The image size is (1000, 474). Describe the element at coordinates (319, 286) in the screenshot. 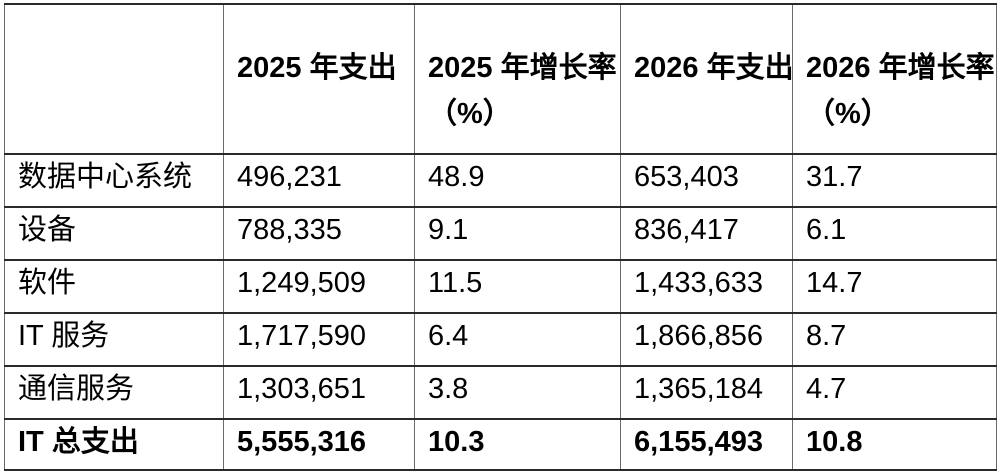

I see `cell-2025-spend: 1,249,509` at that location.